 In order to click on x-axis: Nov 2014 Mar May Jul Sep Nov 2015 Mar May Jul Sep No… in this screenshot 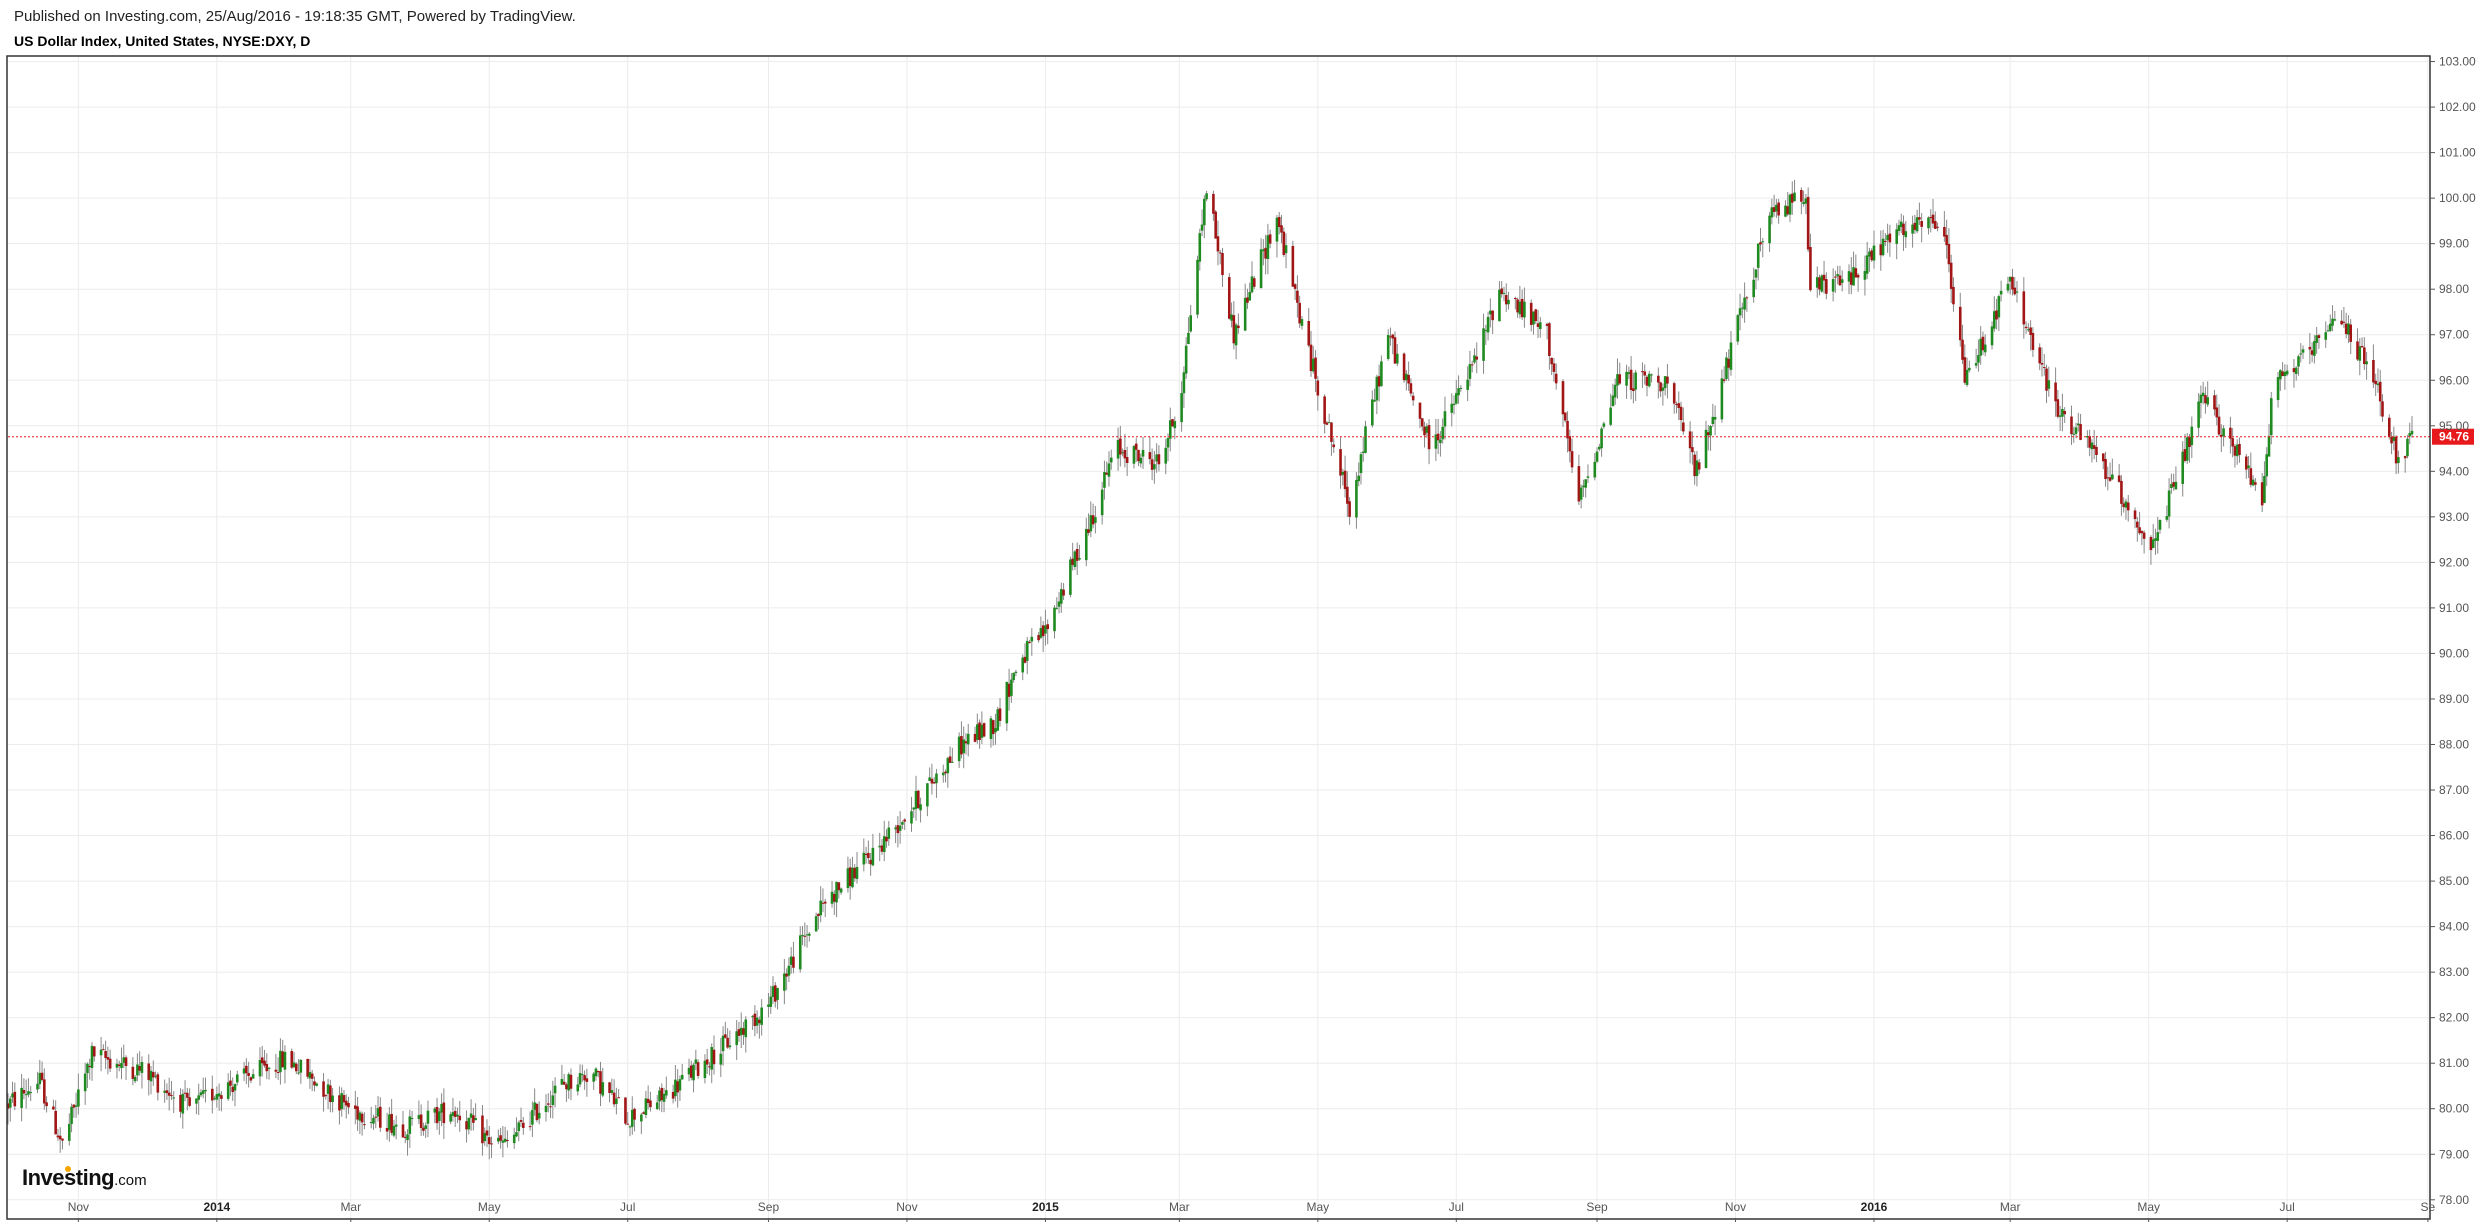, I will do `click(1252, 1211)`.